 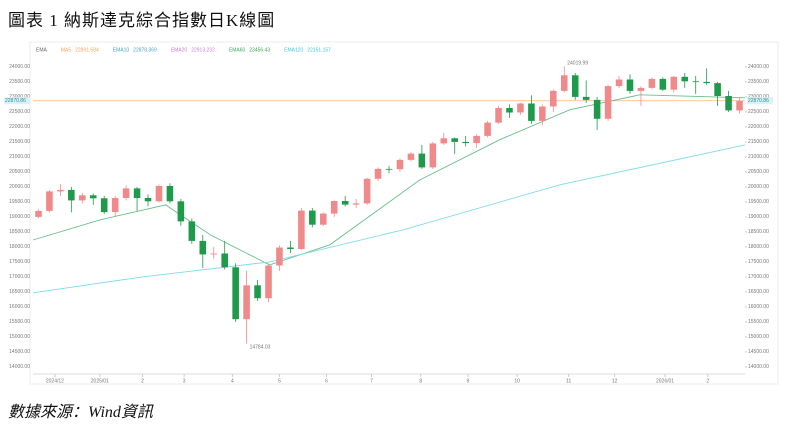 I want to click on y-tick-label: 19500.00, so click(x=19, y=202).